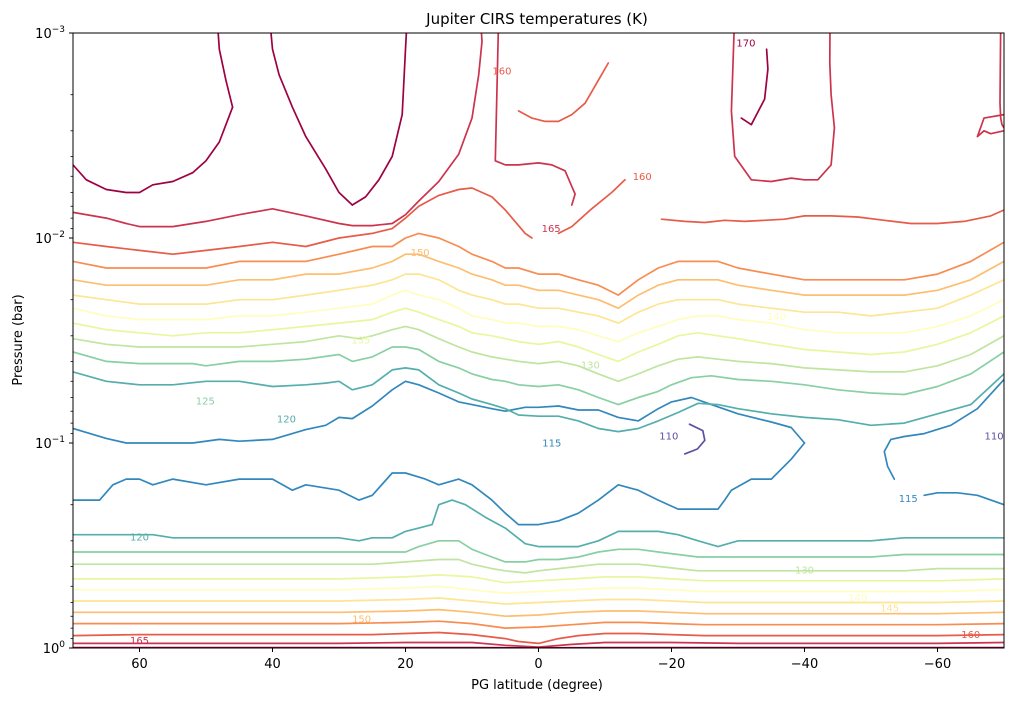  I want to click on y-tick-label: 10⁻³, so click(50, 33).